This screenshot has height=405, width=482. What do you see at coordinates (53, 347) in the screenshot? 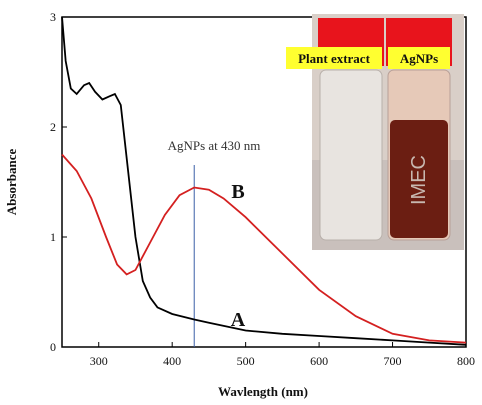
I see `y-tick-label: 0` at bounding box center [53, 347].